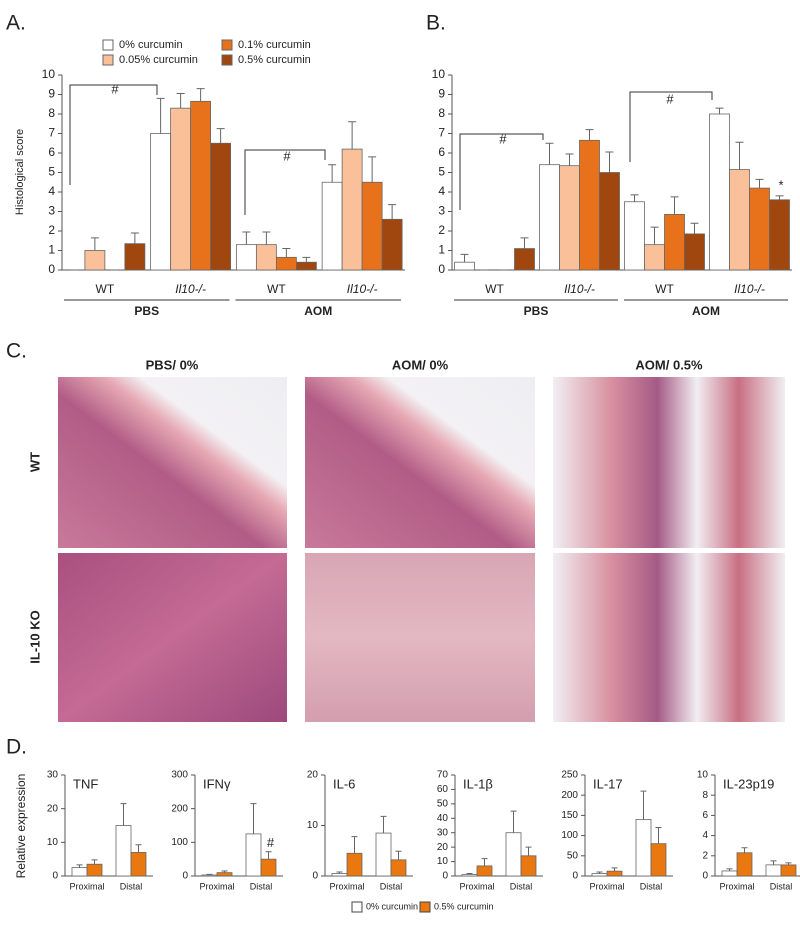  Describe the element at coordinates (51, 230) in the screenshot. I see `y-tick-label: 2` at that location.